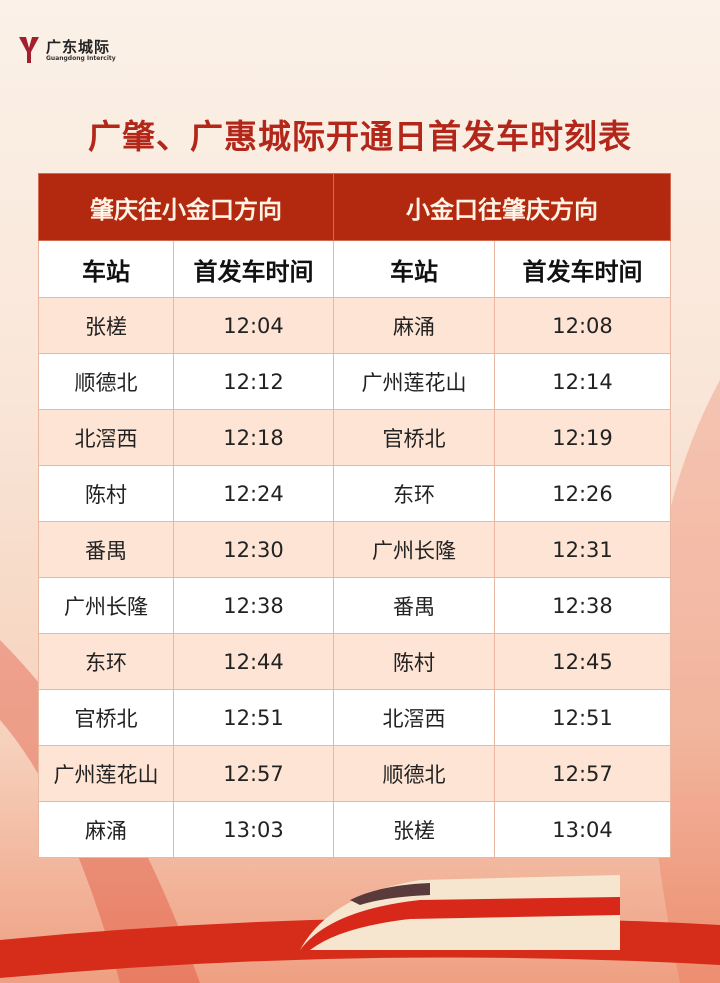  What do you see at coordinates (253, 661) in the screenshot?
I see `time-cell: 12:44` at bounding box center [253, 661].